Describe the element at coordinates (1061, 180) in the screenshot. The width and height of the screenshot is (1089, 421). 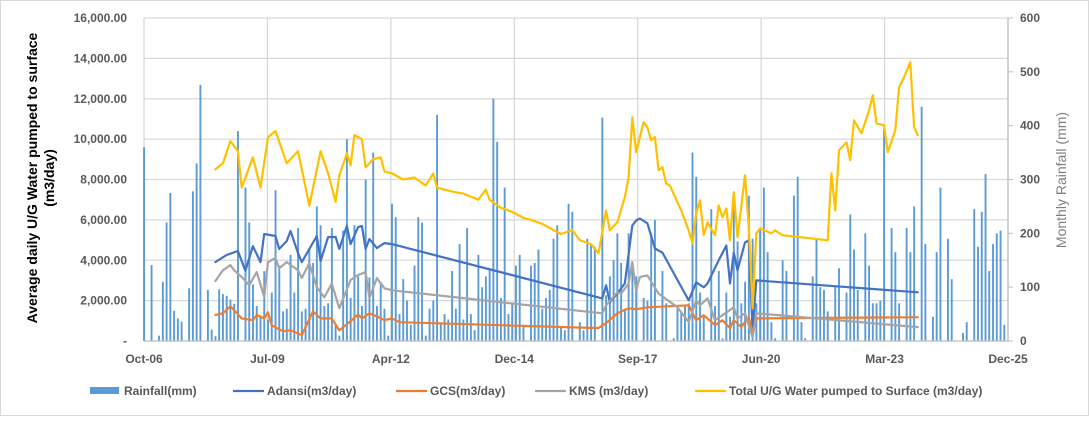
I see `y-axis-right-title: Monthly Rainfall (mm)` at that location.